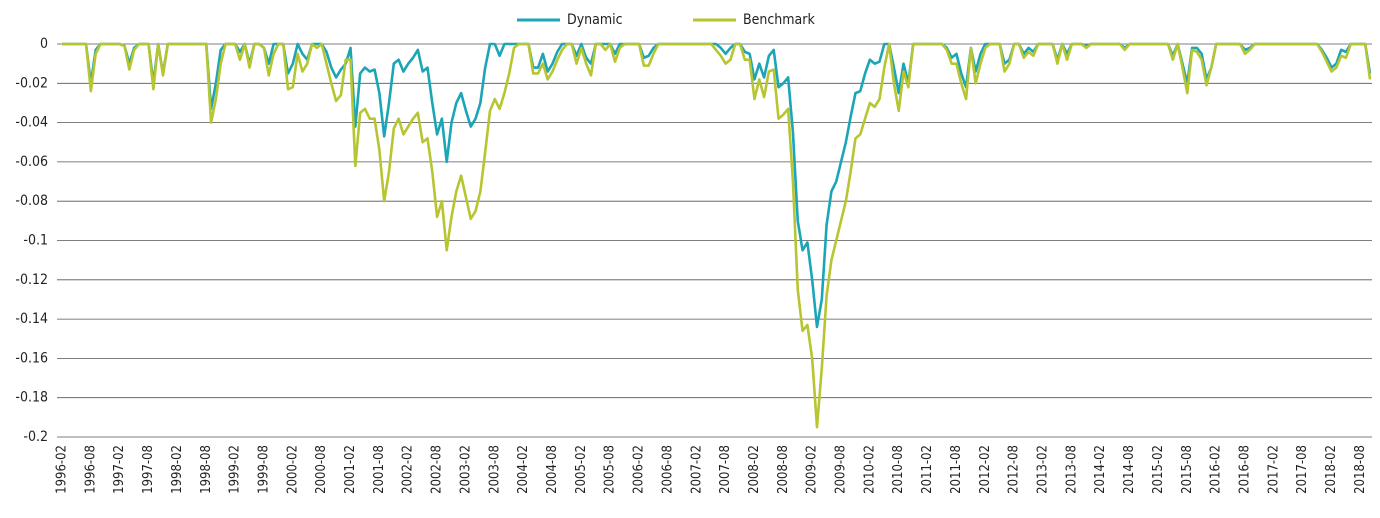 The image size is (1380, 518). I want to click on x-tick-label: 1997-08, so click(148, 469).